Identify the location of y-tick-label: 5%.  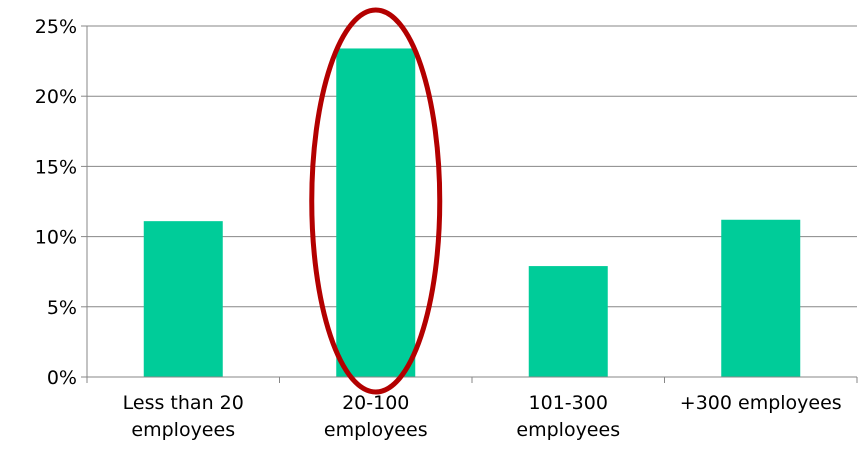
(62, 308).